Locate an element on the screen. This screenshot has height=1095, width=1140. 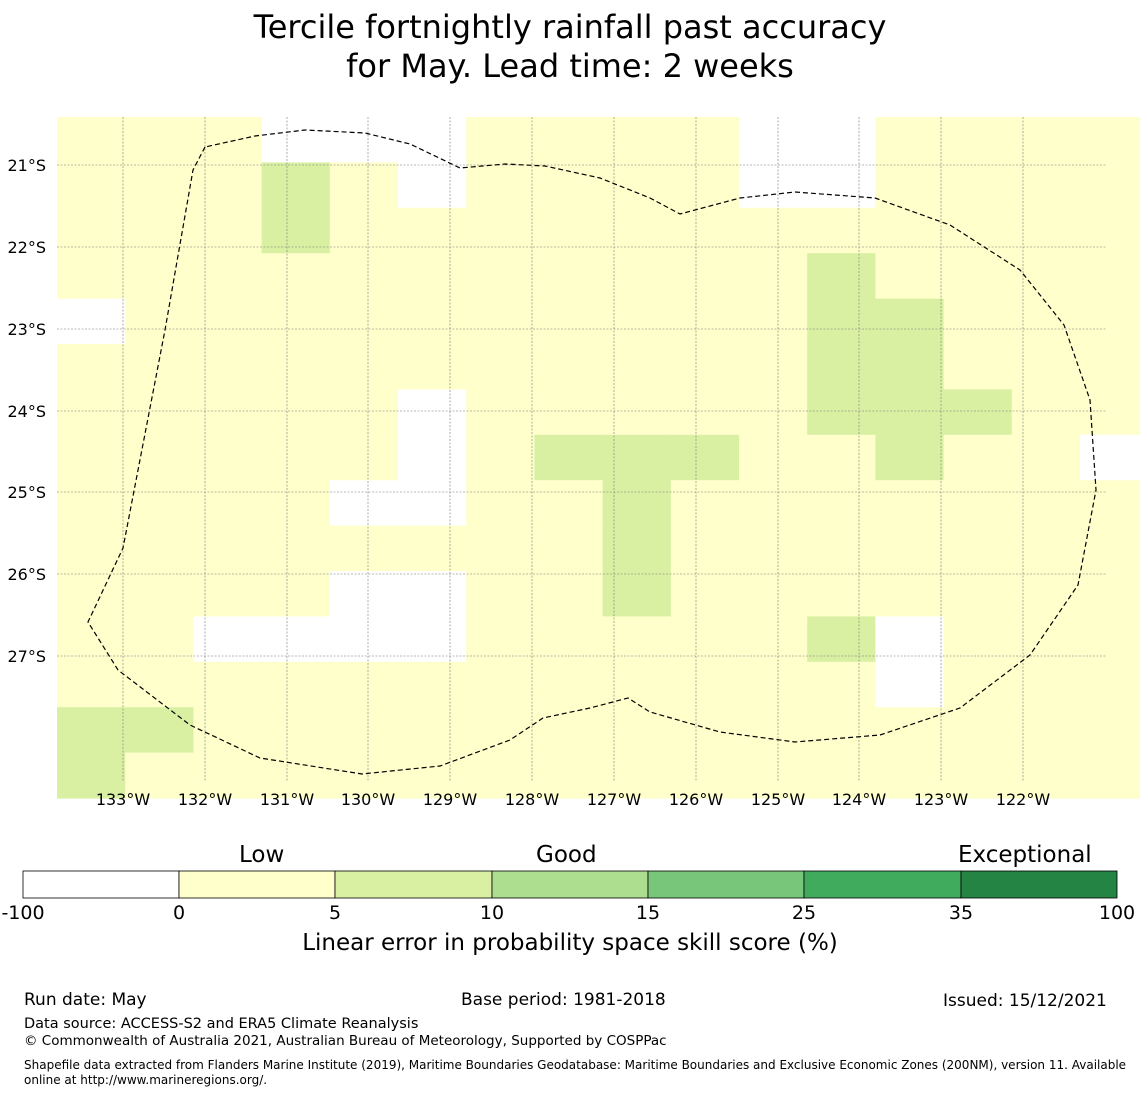
longitude-label: 133°W is located at coordinates (123, 799).